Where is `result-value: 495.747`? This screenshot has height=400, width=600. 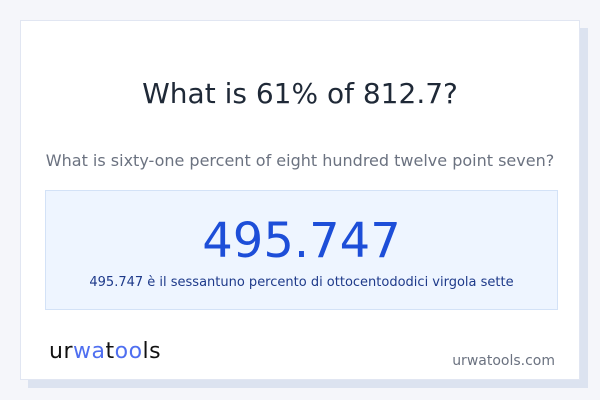
result-value: 495.747 is located at coordinates (301, 241).